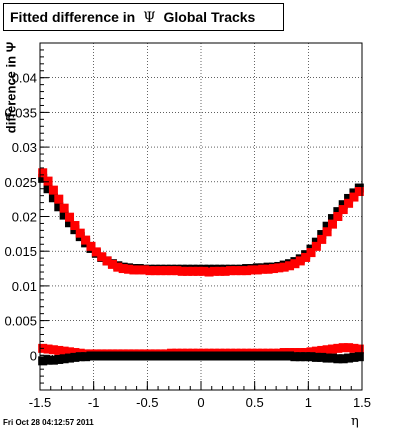 The height and width of the screenshot is (433, 400). What do you see at coordinates (147, 402) in the screenshot?
I see `x-tick-label: -0.5` at bounding box center [147, 402].